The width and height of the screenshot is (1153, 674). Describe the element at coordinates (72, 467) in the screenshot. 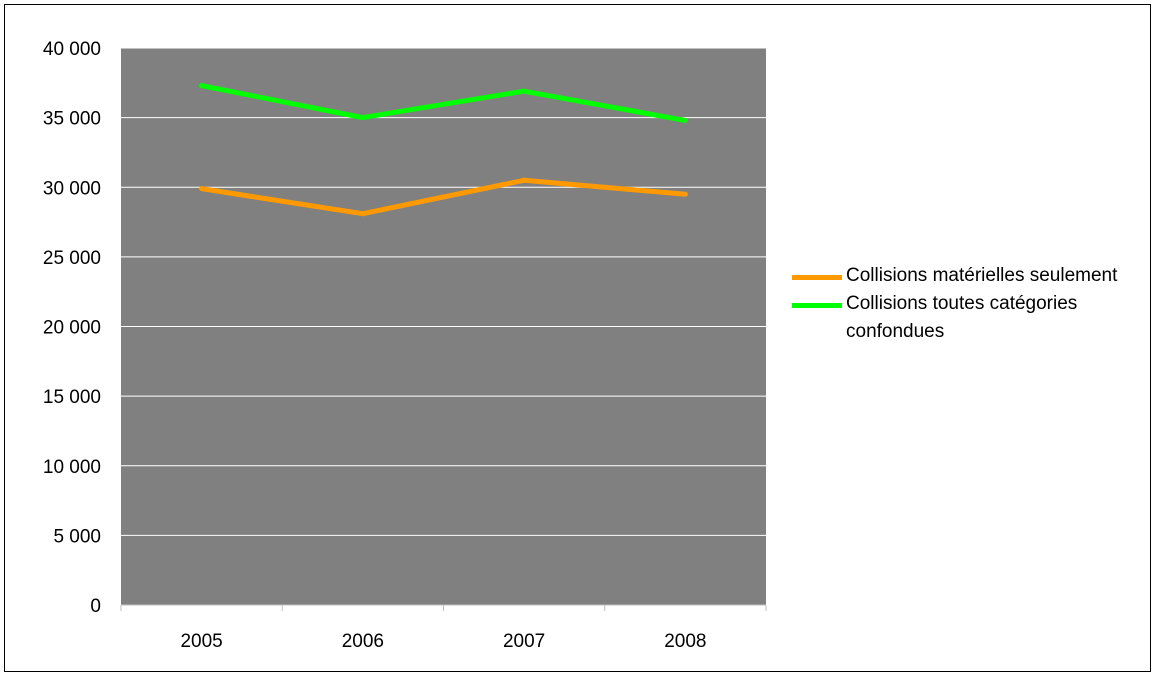

I see `y-tick-label: 10 000` at that location.